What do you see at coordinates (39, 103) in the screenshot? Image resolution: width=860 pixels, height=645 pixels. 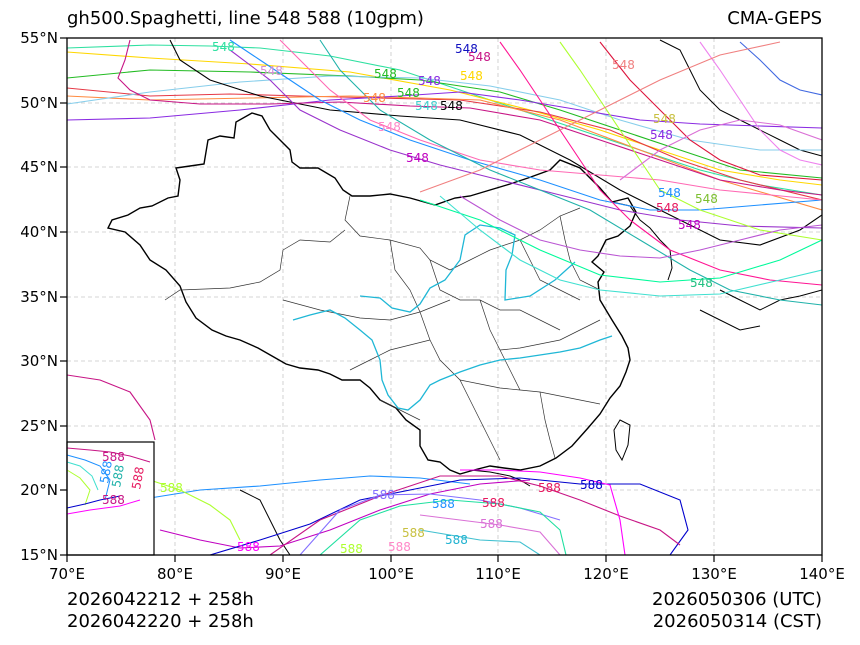 I see `y-tick-50n: 50°N` at bounding box center [39, 103].